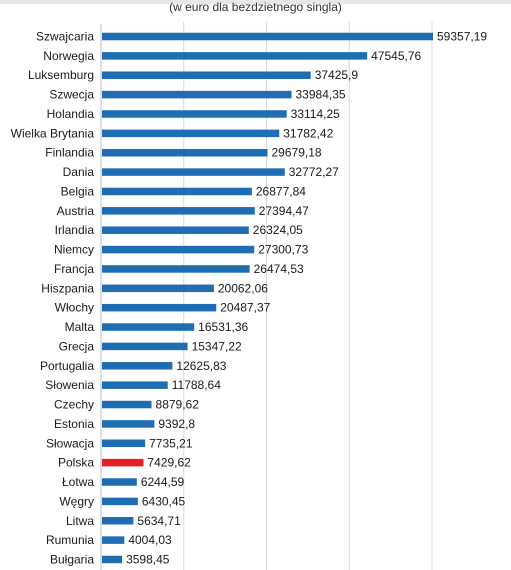 The height and width of the screenshot is (570, 511). Describe the element at coordinates (67, 366) in the screenshot. I see `category-label: Portugalia` at that location.